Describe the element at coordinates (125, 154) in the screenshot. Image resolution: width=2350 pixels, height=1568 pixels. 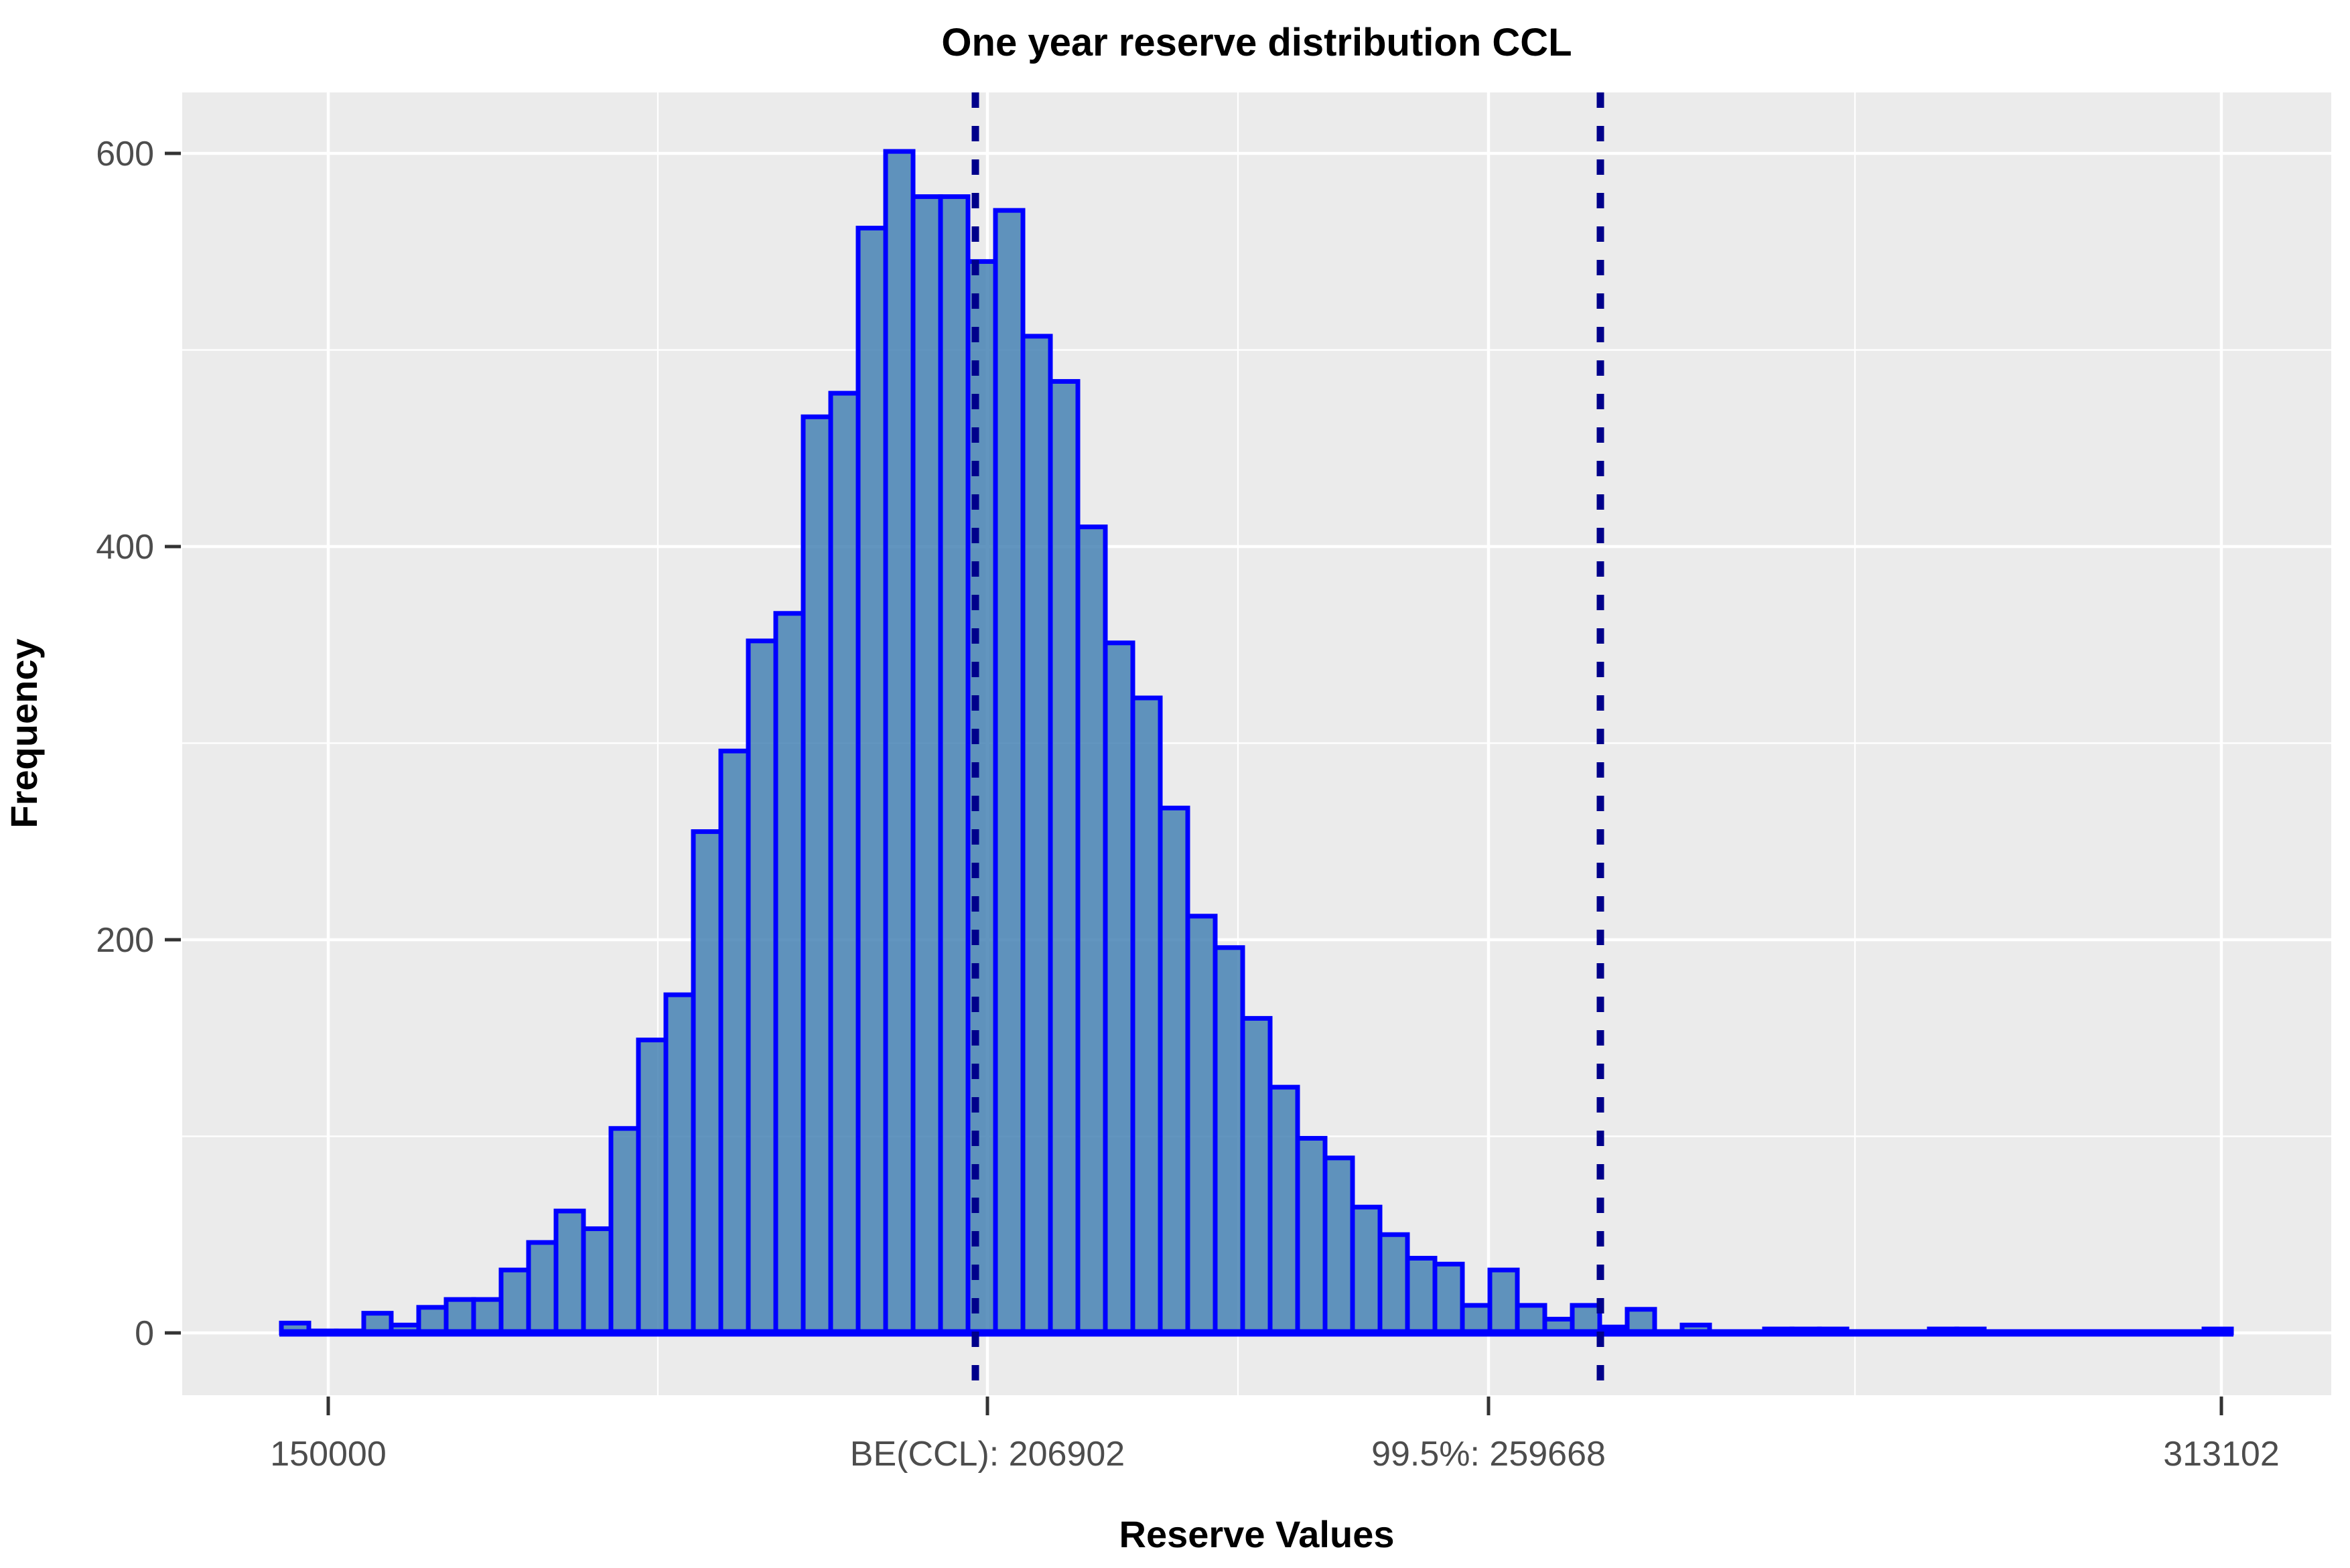
I see `y-tick-label: 600` at that location.